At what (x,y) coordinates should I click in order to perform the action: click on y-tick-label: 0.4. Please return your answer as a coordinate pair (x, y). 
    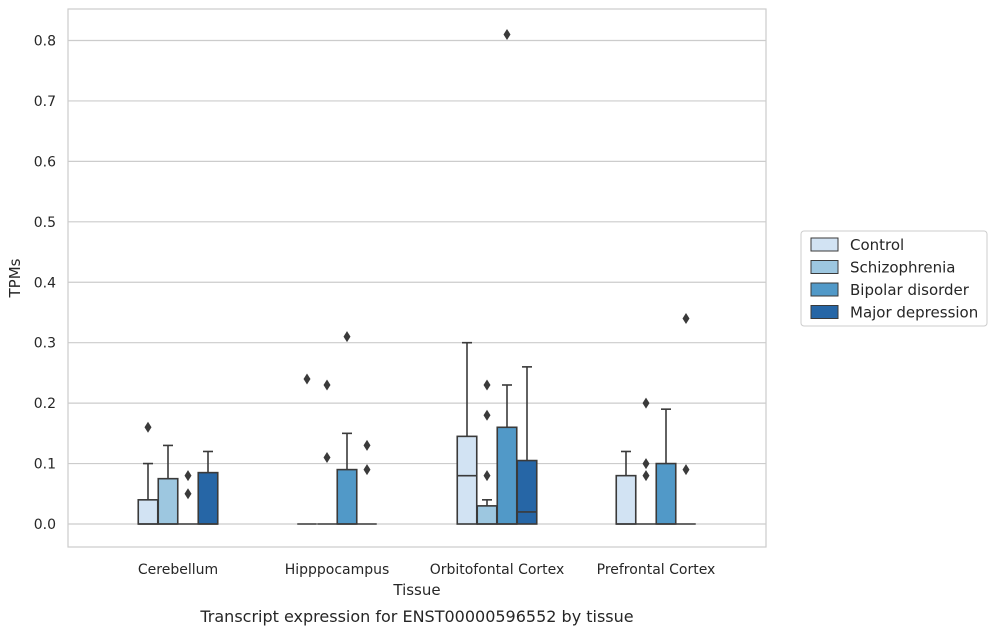
    Looking at the image, I should click on (45, 283).